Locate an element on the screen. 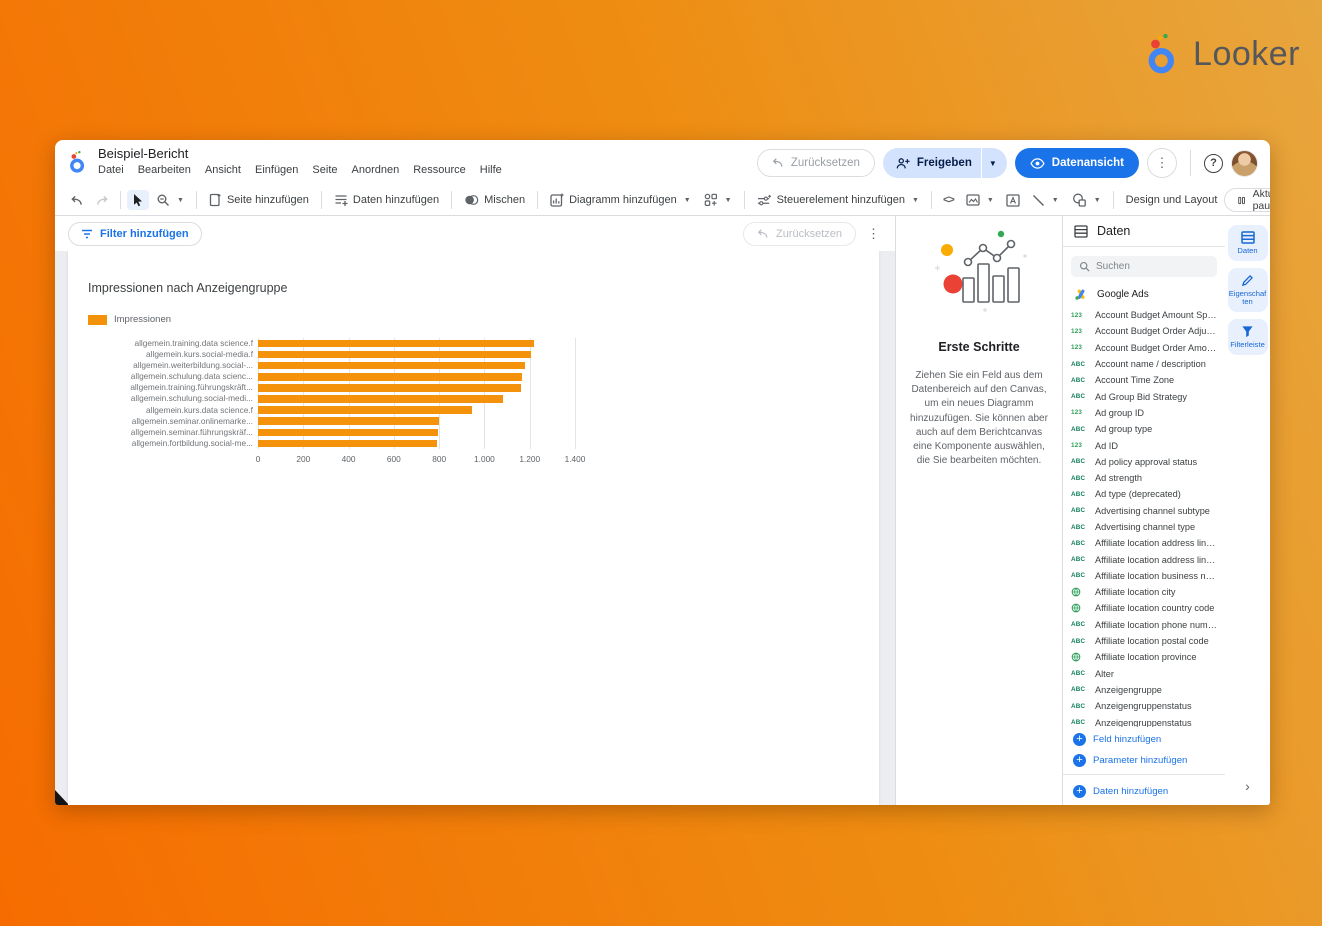  add-parameter-button: + Parameter hinzufügen is located at coordinates (1144, 760).